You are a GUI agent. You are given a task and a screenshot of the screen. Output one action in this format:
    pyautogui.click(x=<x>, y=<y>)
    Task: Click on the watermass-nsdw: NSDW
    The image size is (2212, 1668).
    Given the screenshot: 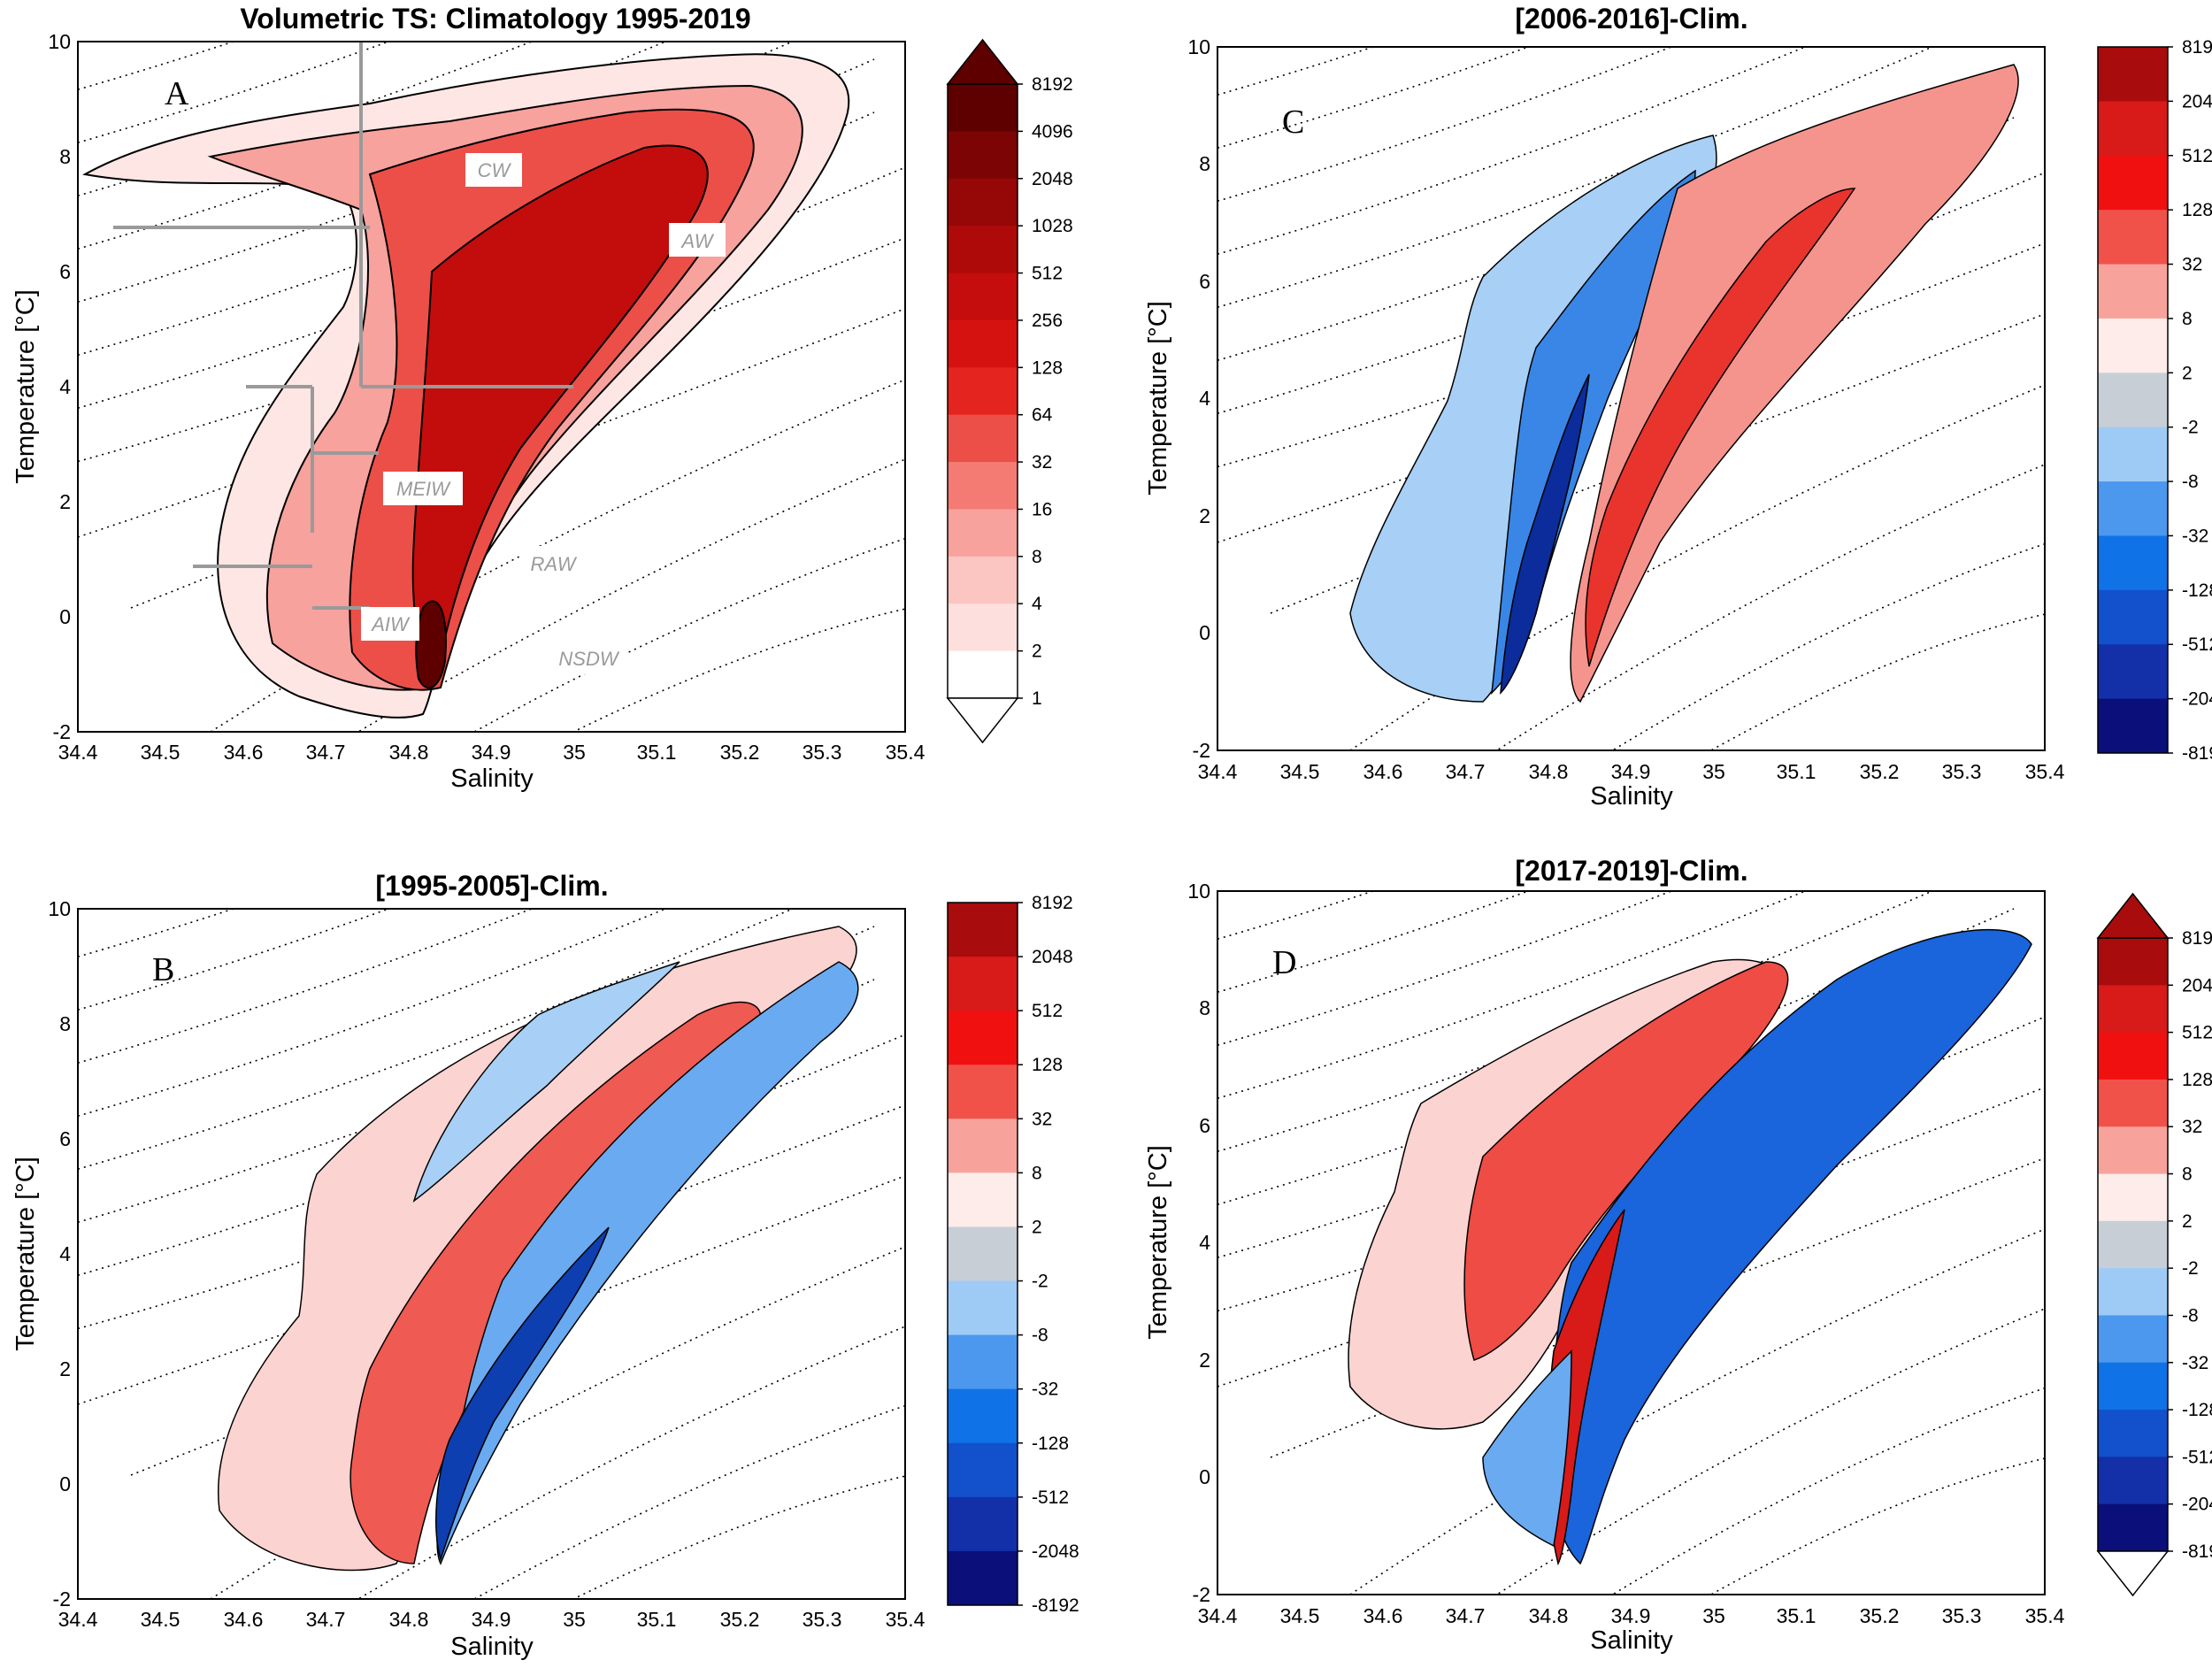 What is the action you would take?
    pyautogui.click(x=588, y=659)
    